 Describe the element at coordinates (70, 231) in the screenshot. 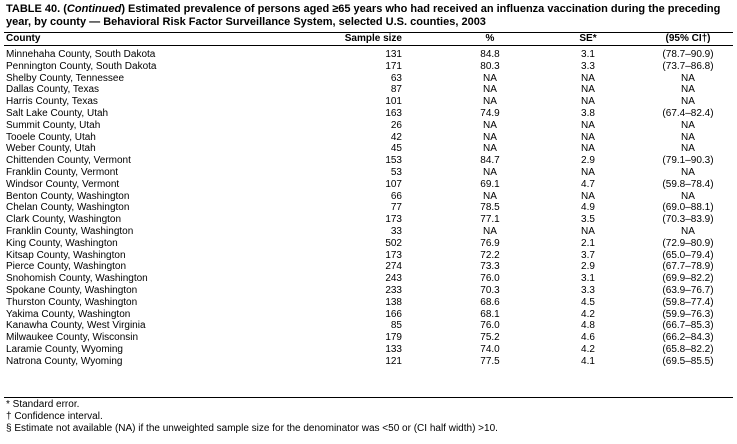

I see `row-label: Franklin County, Washington` at that location.